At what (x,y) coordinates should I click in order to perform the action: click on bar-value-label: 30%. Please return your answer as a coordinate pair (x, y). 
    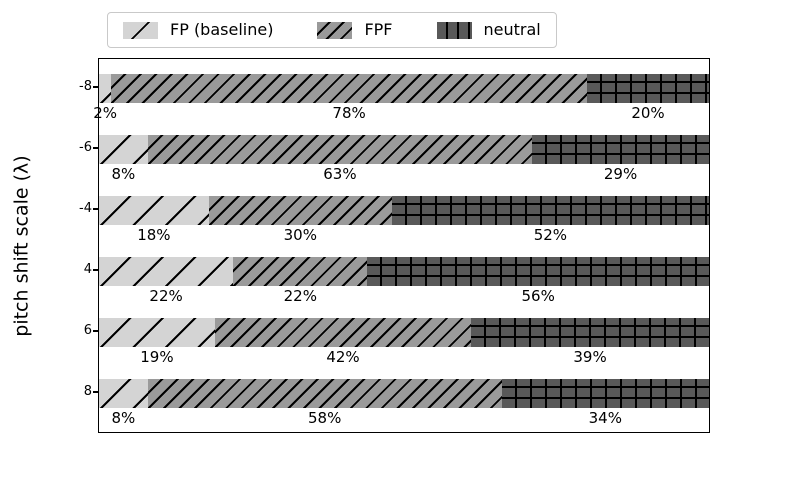
    Looking at the image, I should click on (300, 234).